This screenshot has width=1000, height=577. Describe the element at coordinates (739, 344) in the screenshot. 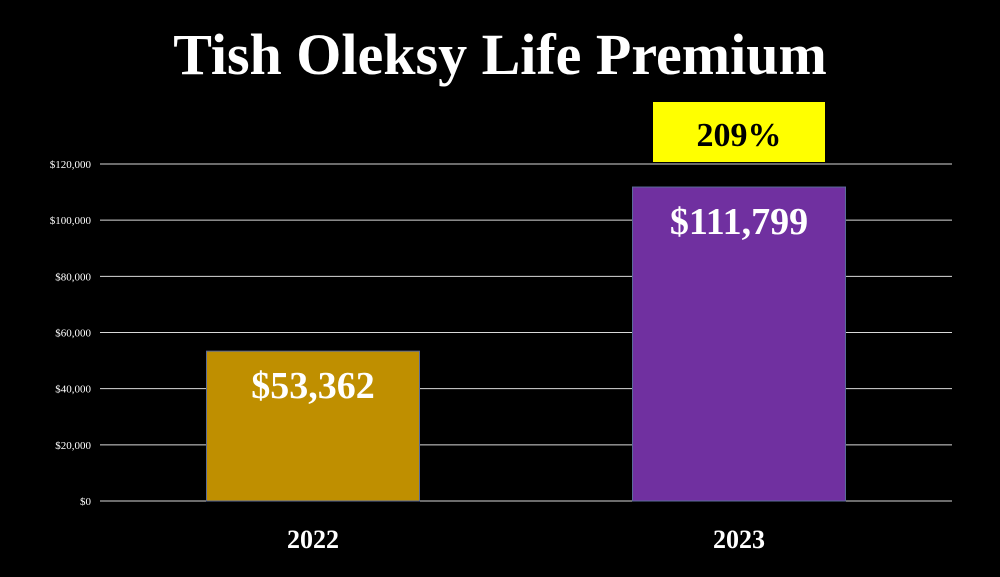

I see `bar-2023` at that location.